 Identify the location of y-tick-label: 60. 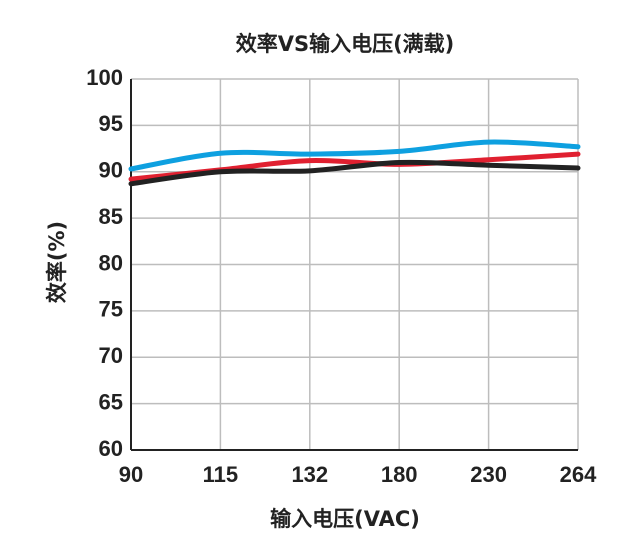
(111, 448).